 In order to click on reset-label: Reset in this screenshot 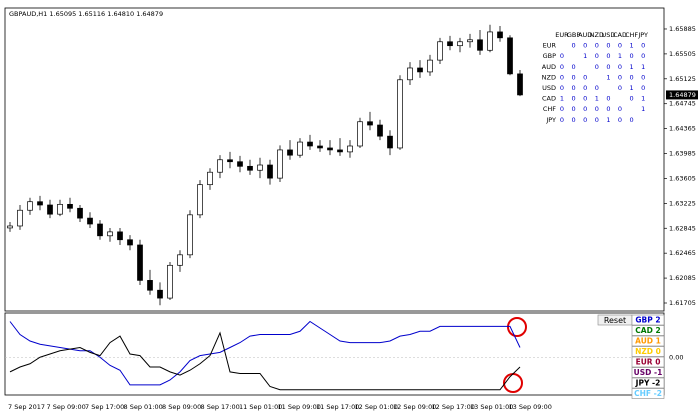, I will do `click(615, 320)`.